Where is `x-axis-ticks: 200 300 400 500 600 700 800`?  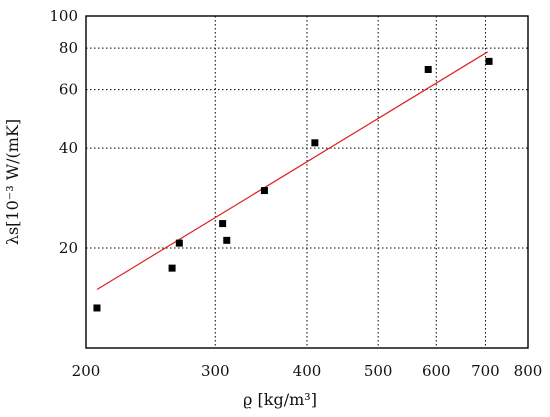 x-axis-ticks: 200 300 400 500 600 700 800 is located at coordinates (307, 371).